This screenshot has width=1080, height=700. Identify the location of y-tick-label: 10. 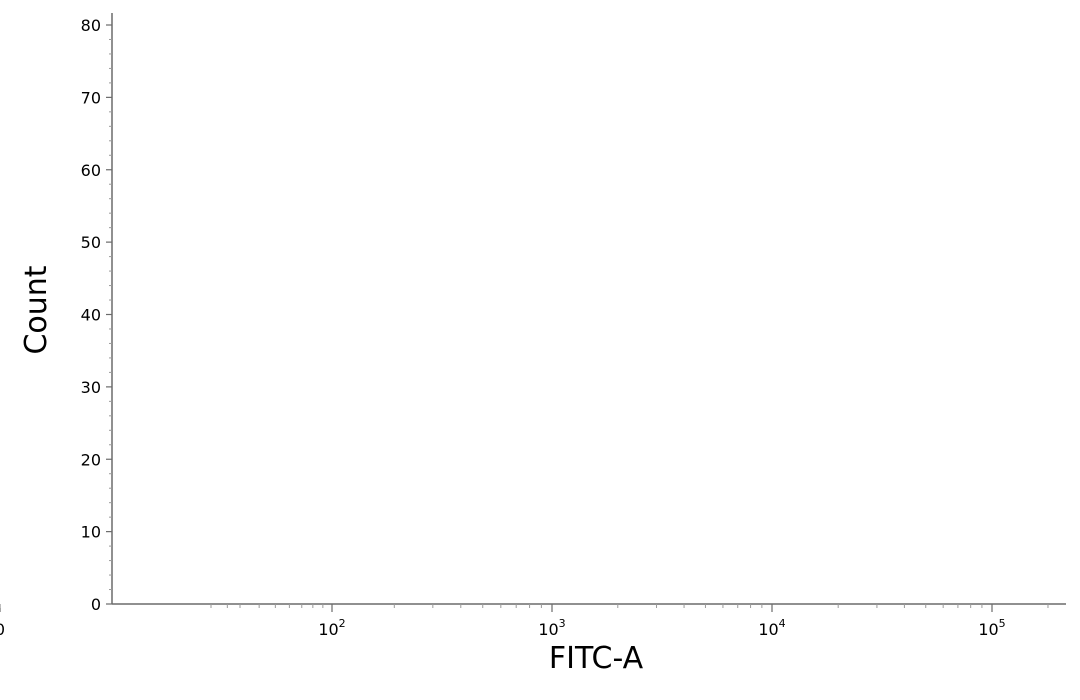
(91, 532).